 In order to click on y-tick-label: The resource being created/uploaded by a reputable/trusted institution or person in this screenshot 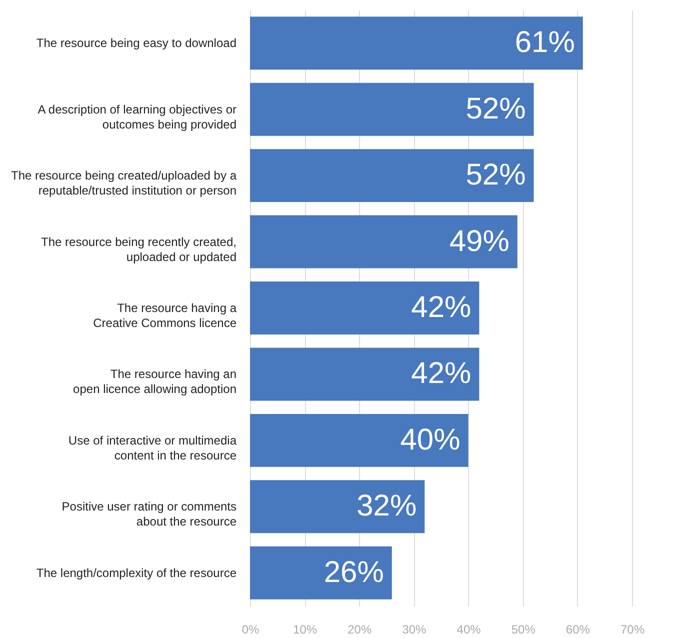, I will do `click(124, 183)`.